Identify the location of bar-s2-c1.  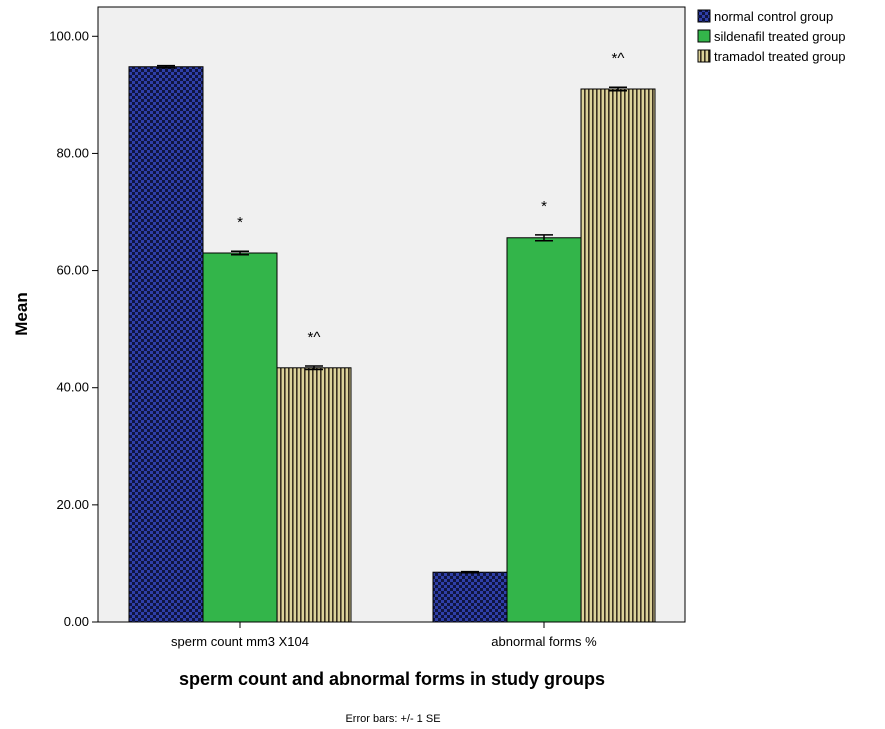
(618, 355).